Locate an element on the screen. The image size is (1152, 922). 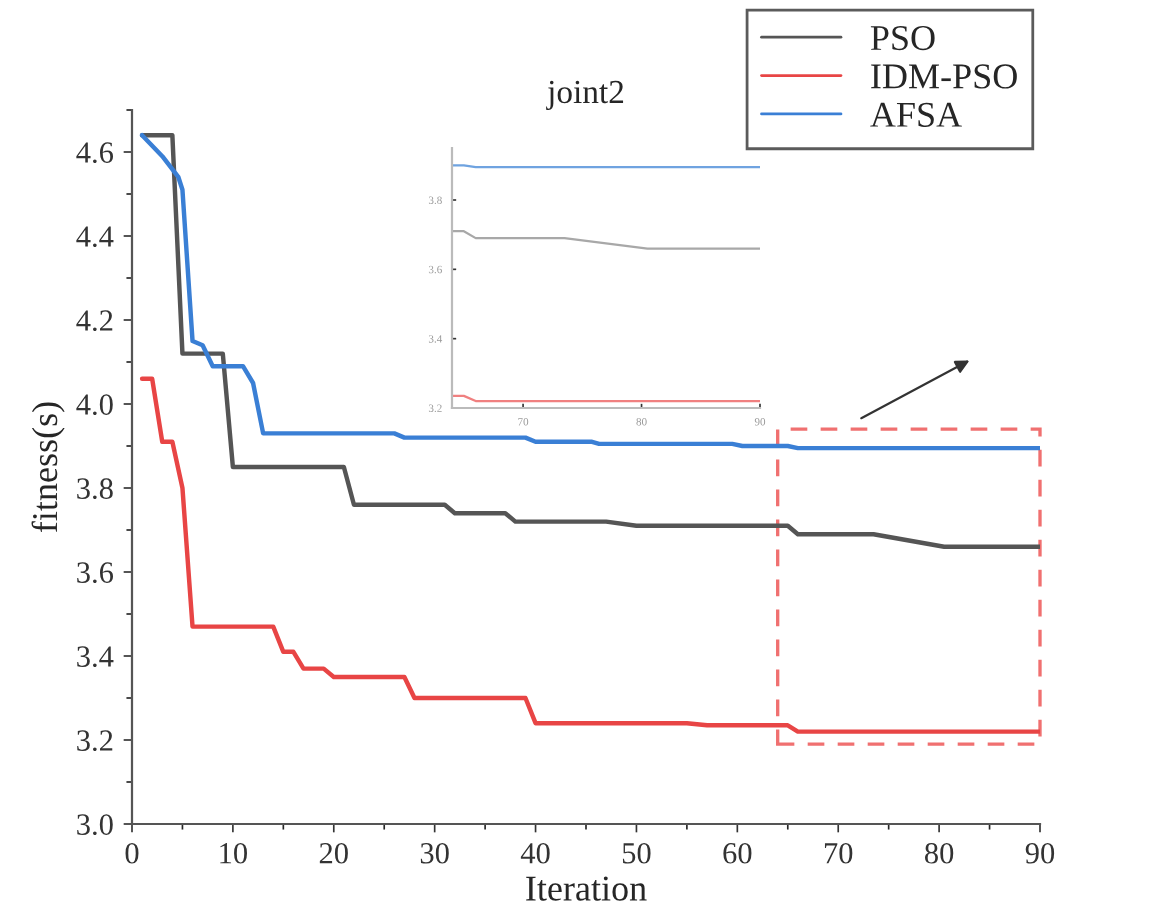
y-tick-label: 4.0 is located at coordinates (94, 405).